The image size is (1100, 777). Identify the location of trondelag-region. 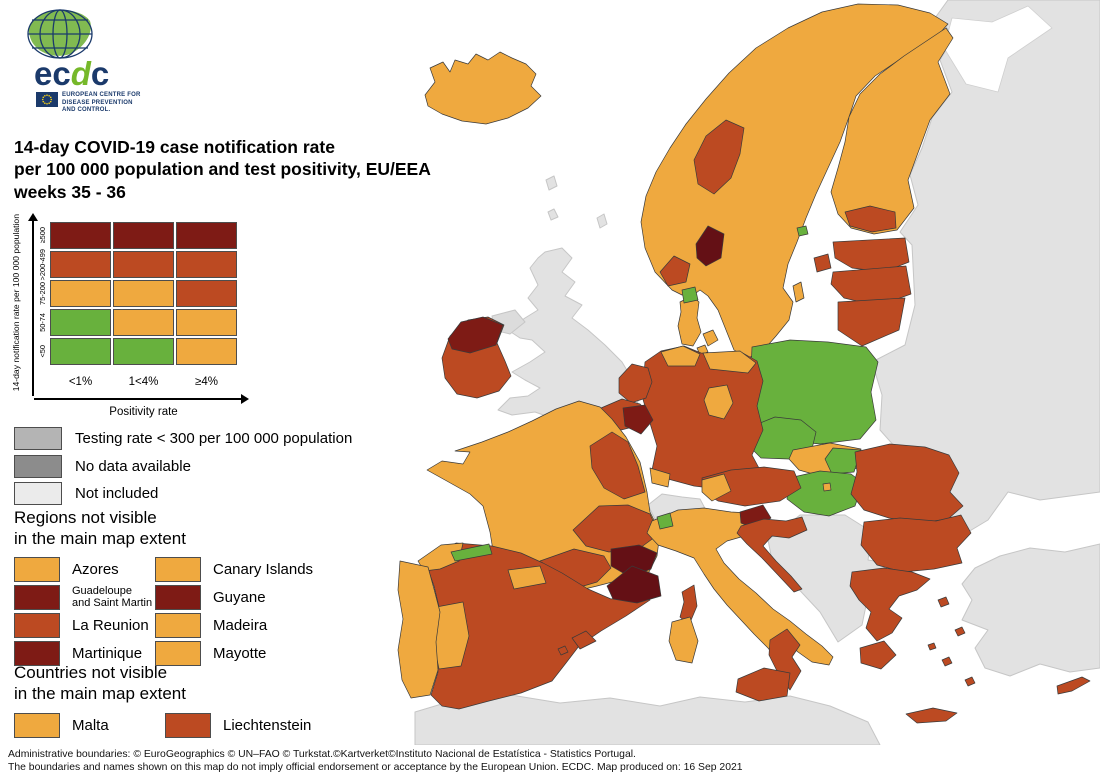
(719, 157).